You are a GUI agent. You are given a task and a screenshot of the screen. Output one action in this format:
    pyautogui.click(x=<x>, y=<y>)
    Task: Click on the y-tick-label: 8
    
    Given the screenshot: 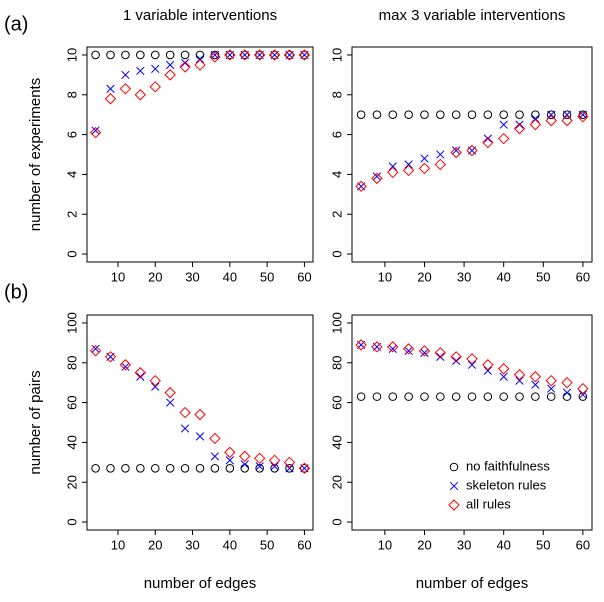 What is the action you would take?
    pyautogui.click(x=336, y=94)
    